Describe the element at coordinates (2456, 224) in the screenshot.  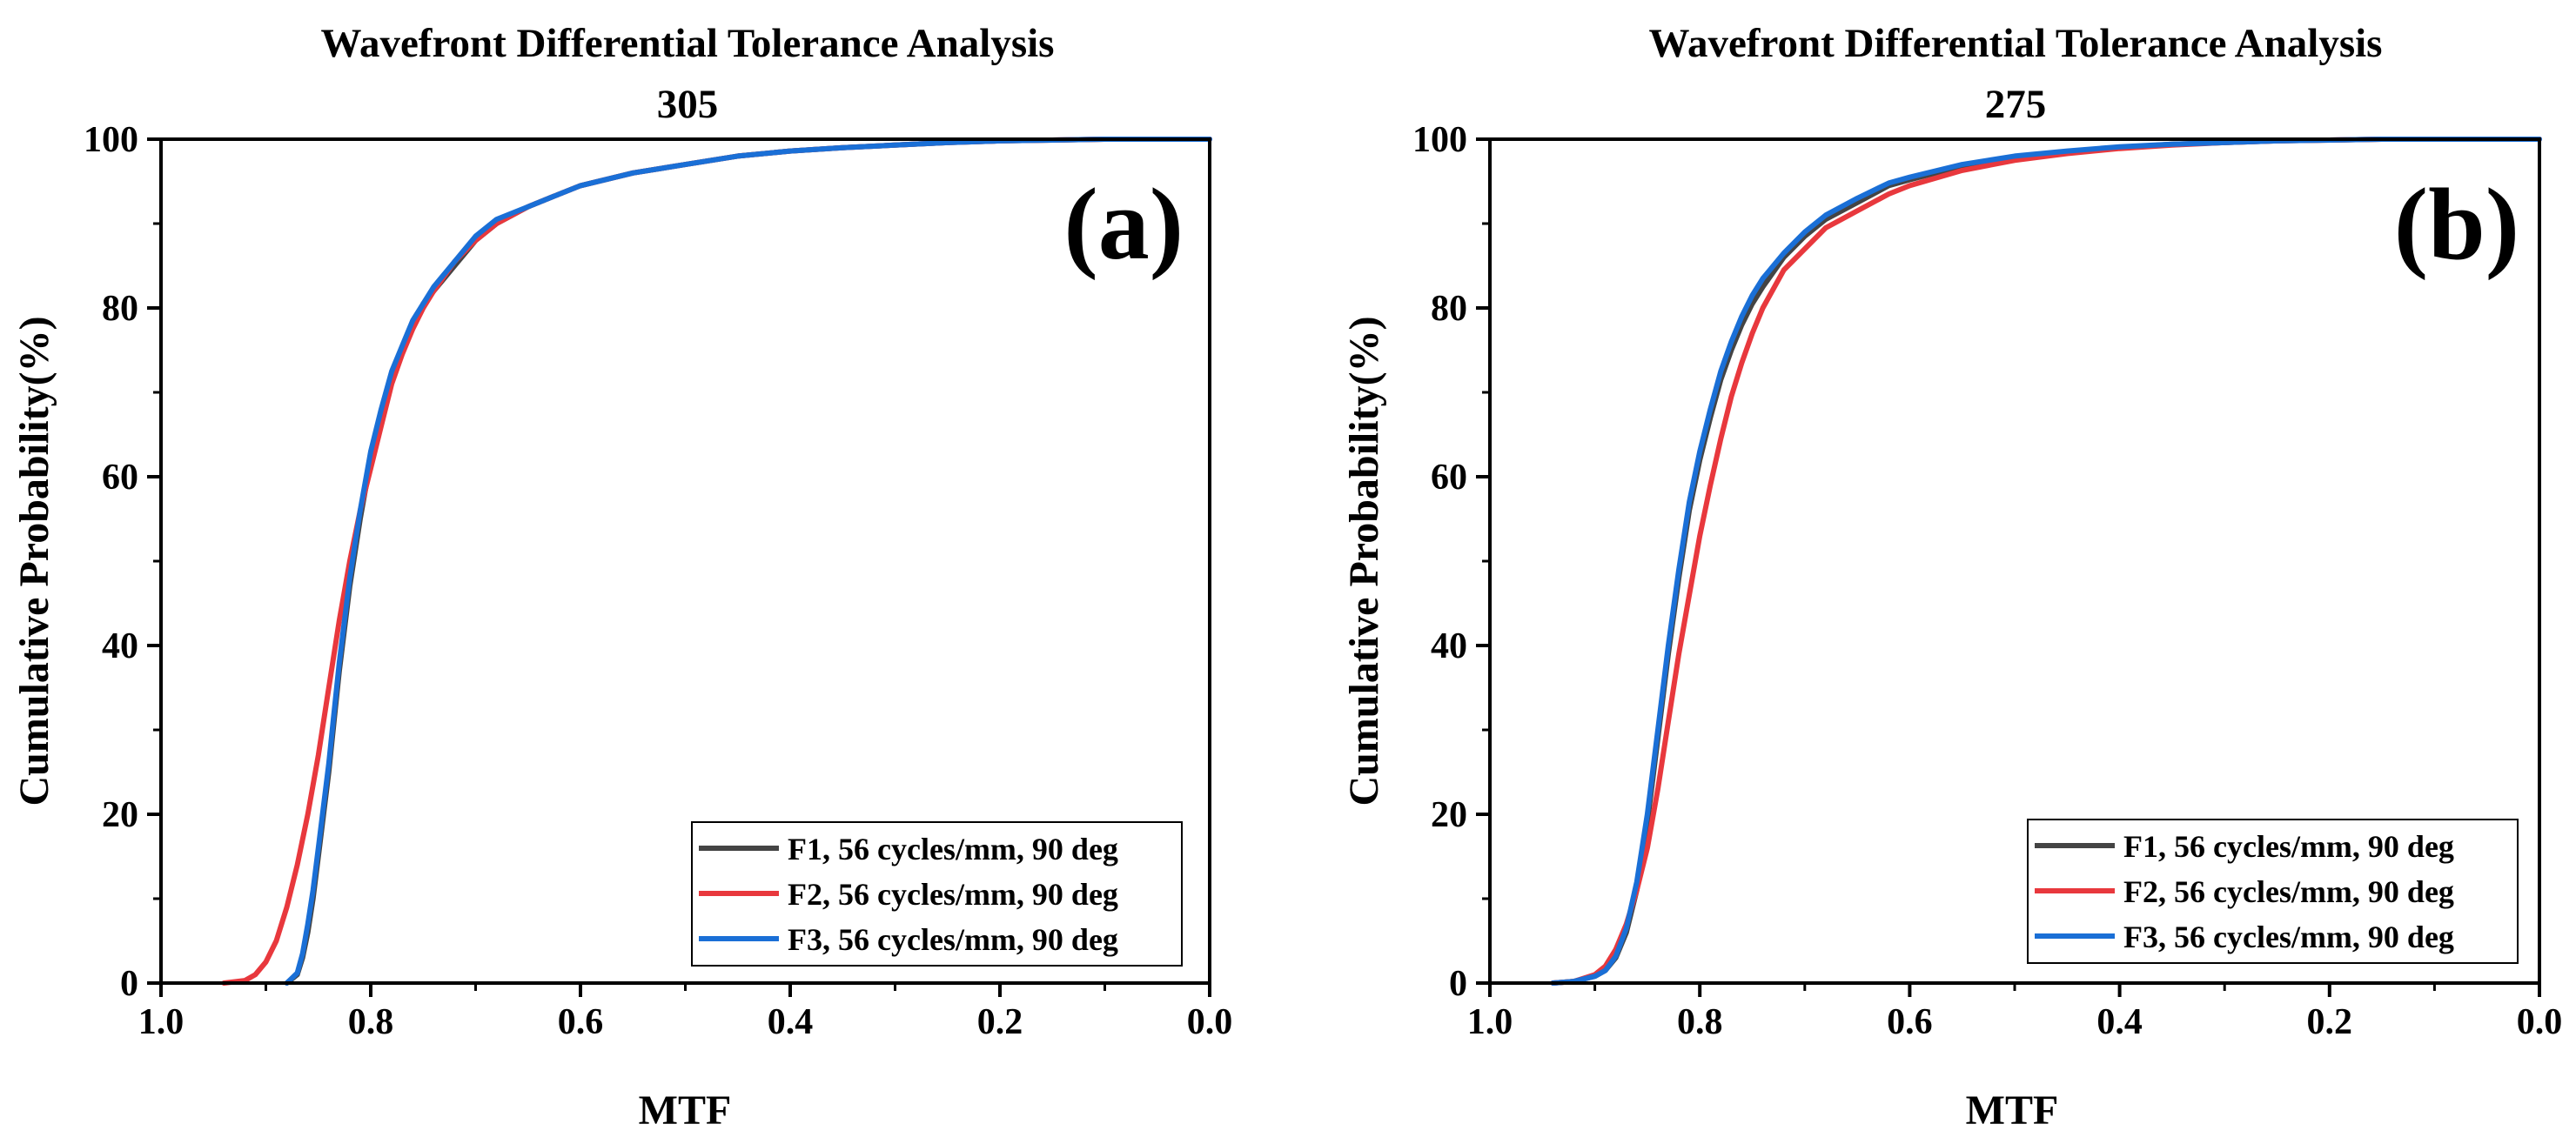
I see `panel-label: (b)` at that location.